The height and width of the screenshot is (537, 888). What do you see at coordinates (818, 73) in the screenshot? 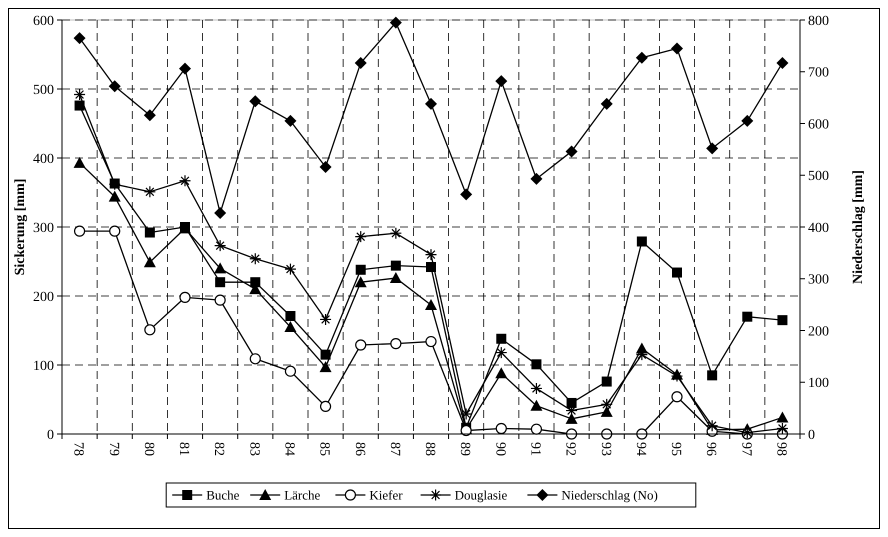
I see `y2-tick-label: 700` at bounding box center [818, 73].